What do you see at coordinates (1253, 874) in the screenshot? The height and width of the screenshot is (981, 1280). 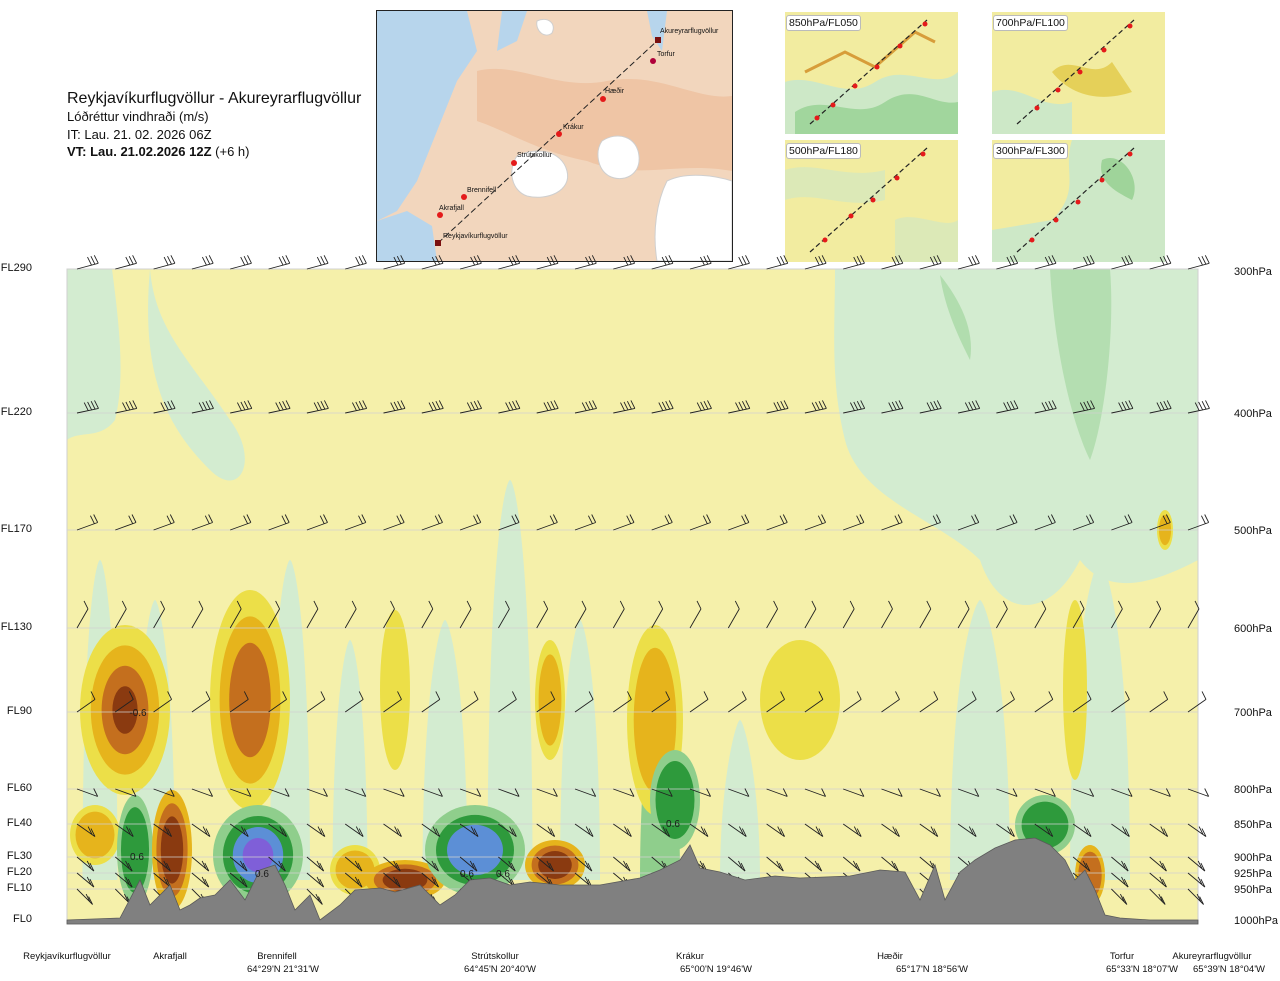 I see `pressure-level-label: 925hPa` at bounding box center [1253, 874].